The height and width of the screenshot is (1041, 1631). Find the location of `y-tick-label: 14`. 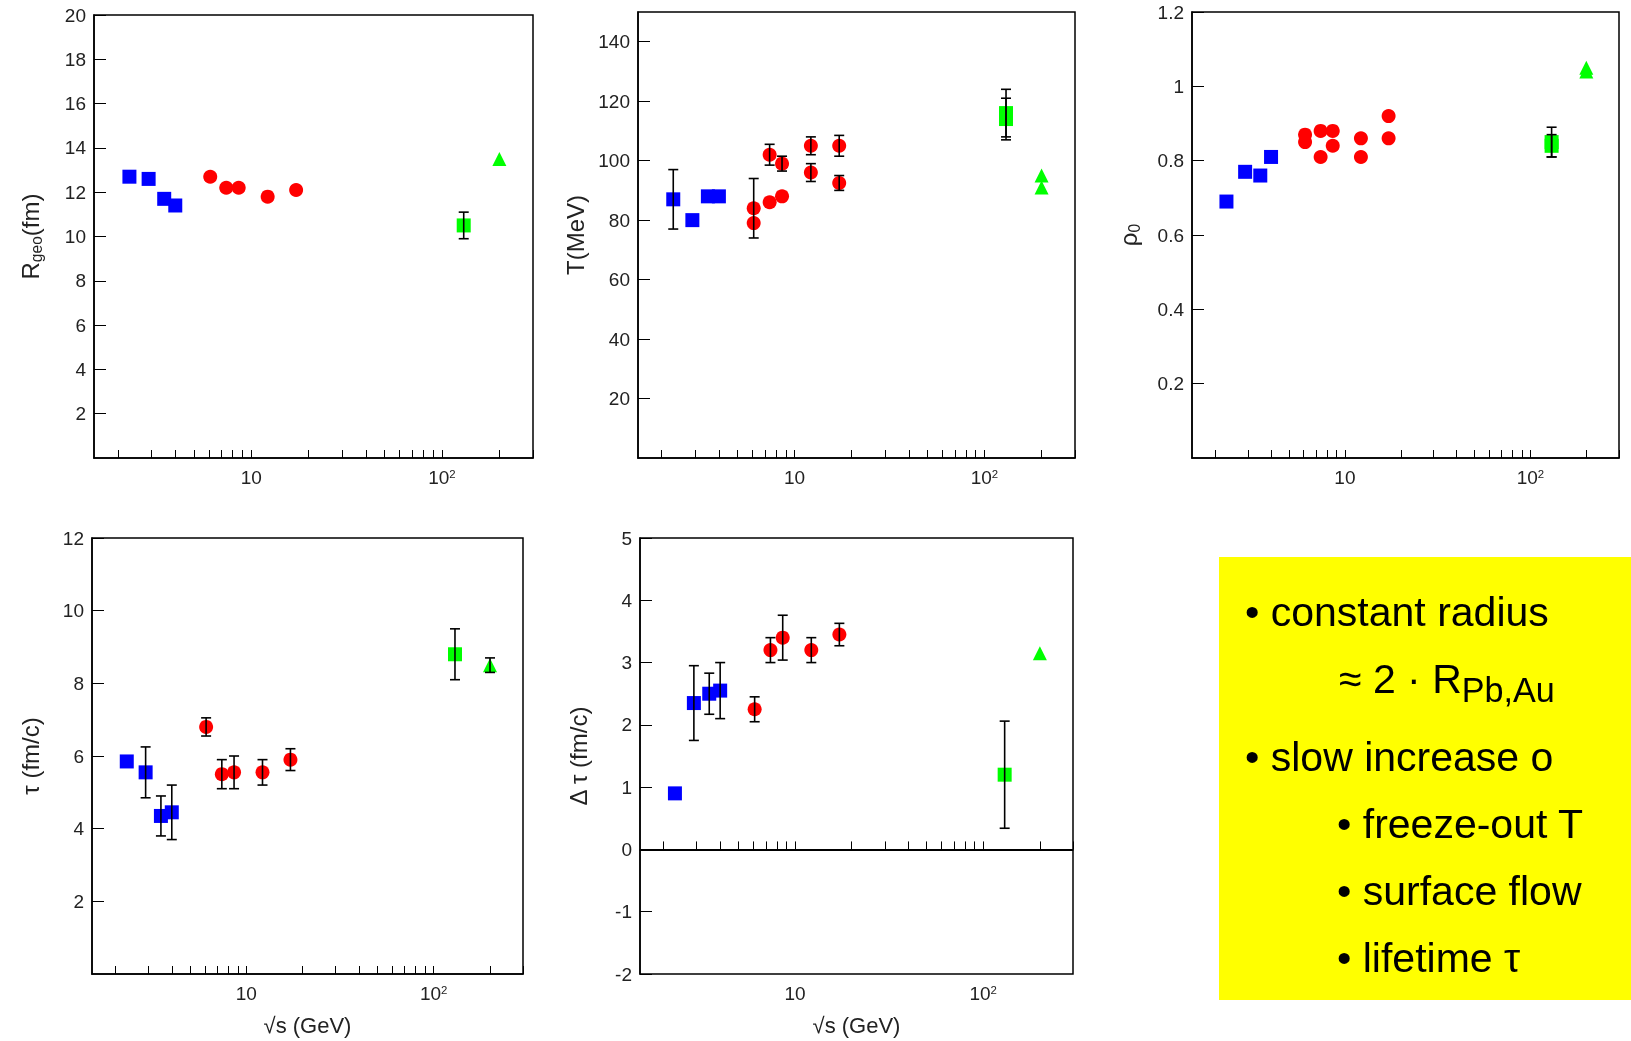

y-tick-label: 14 is located at coordinates (75, 148).